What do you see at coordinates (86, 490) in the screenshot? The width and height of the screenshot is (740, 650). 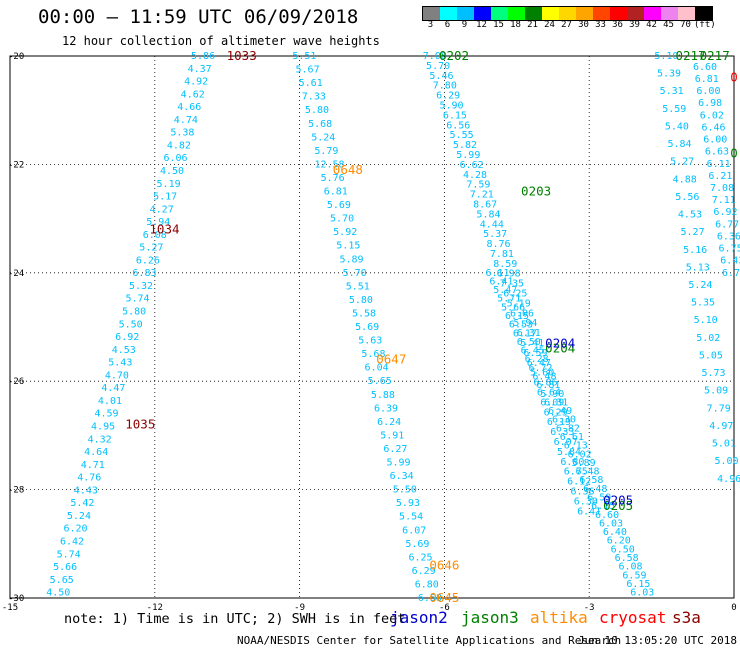 I see `wave-height-value: 4.43` at bounding box center [86, 490].